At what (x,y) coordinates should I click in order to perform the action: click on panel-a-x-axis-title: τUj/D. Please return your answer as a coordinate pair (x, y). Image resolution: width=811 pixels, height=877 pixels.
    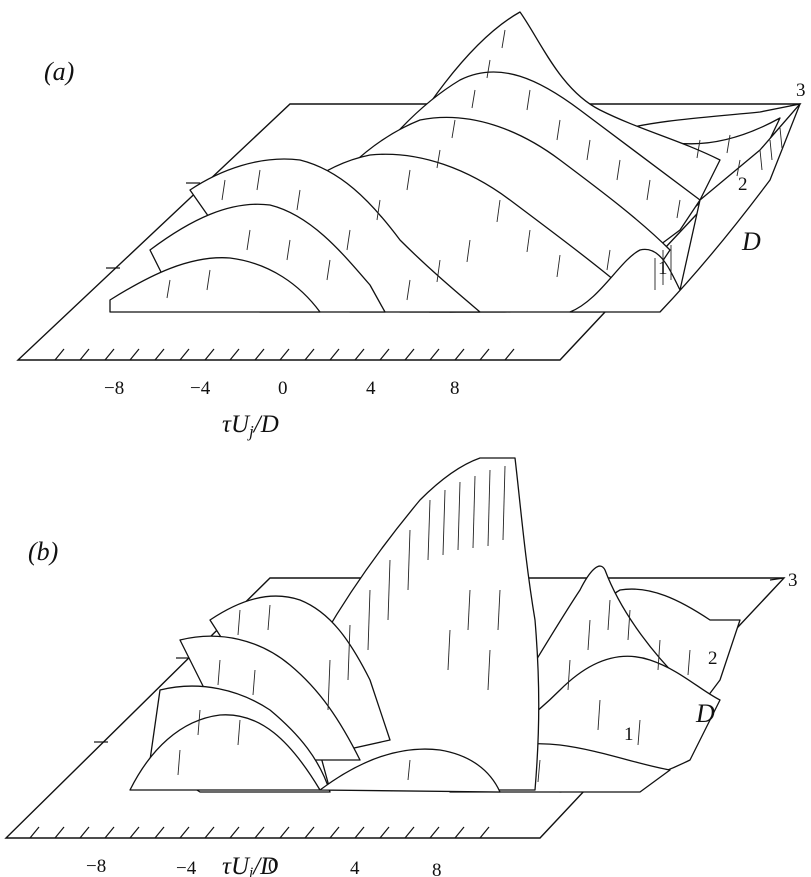
    Looking at the image, I should click on (250, 426).